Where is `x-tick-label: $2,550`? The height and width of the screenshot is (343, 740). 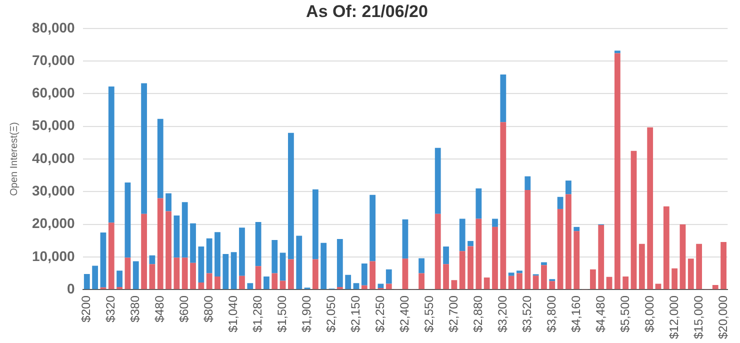 x-tick-label: $2,550 is located at coordinates (429, 313).